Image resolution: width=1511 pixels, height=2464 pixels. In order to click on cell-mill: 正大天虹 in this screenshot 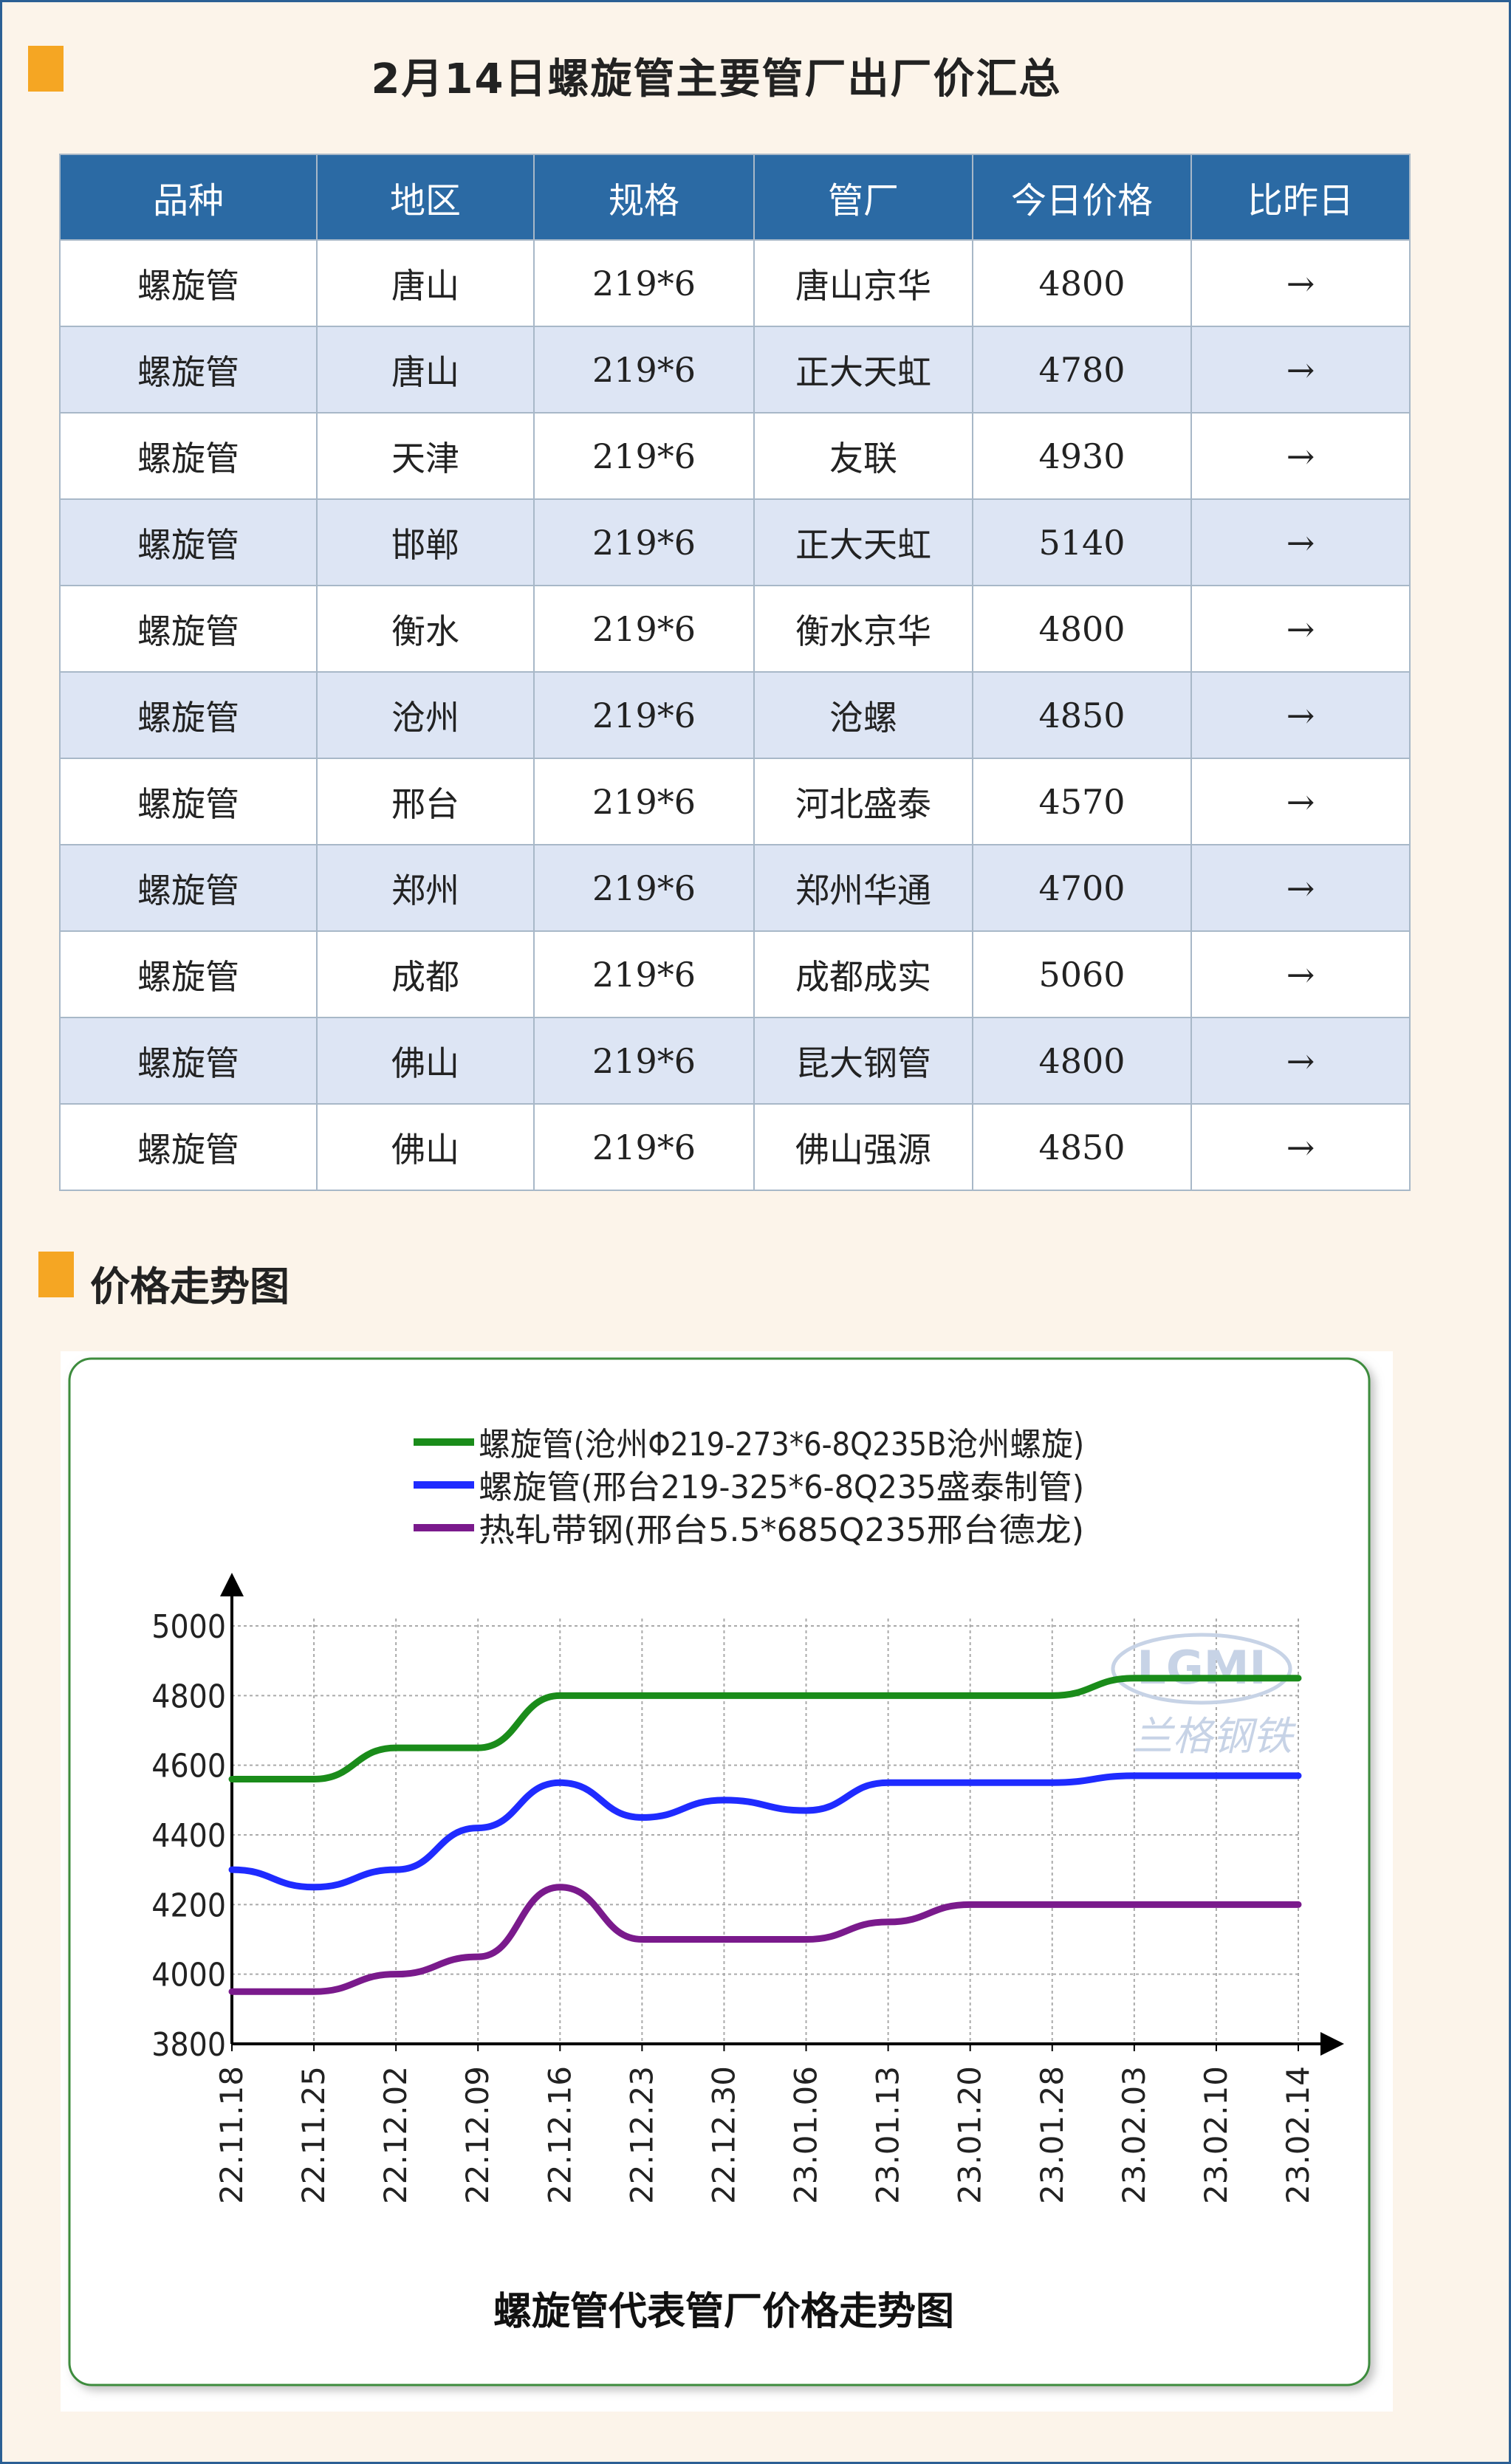, I will do `click(863, 369)`.